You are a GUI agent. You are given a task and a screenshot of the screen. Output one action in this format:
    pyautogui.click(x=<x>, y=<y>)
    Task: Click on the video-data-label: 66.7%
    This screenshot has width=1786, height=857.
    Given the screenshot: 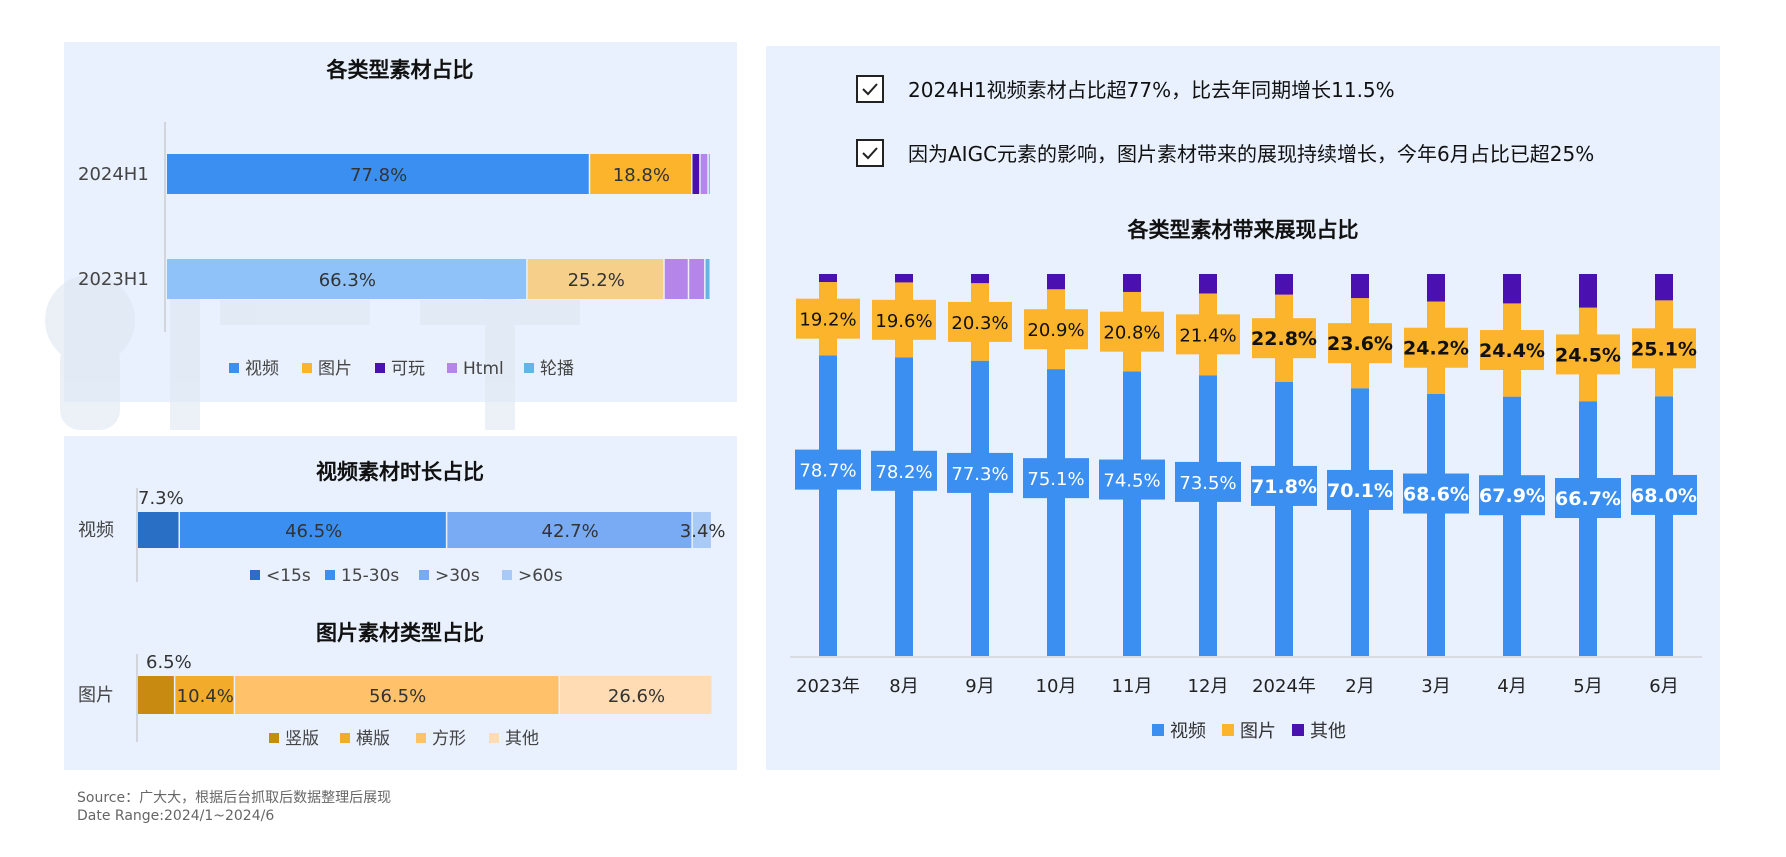 What is the action you would take?
    pyautogui.click(x=1588, y=499)
    